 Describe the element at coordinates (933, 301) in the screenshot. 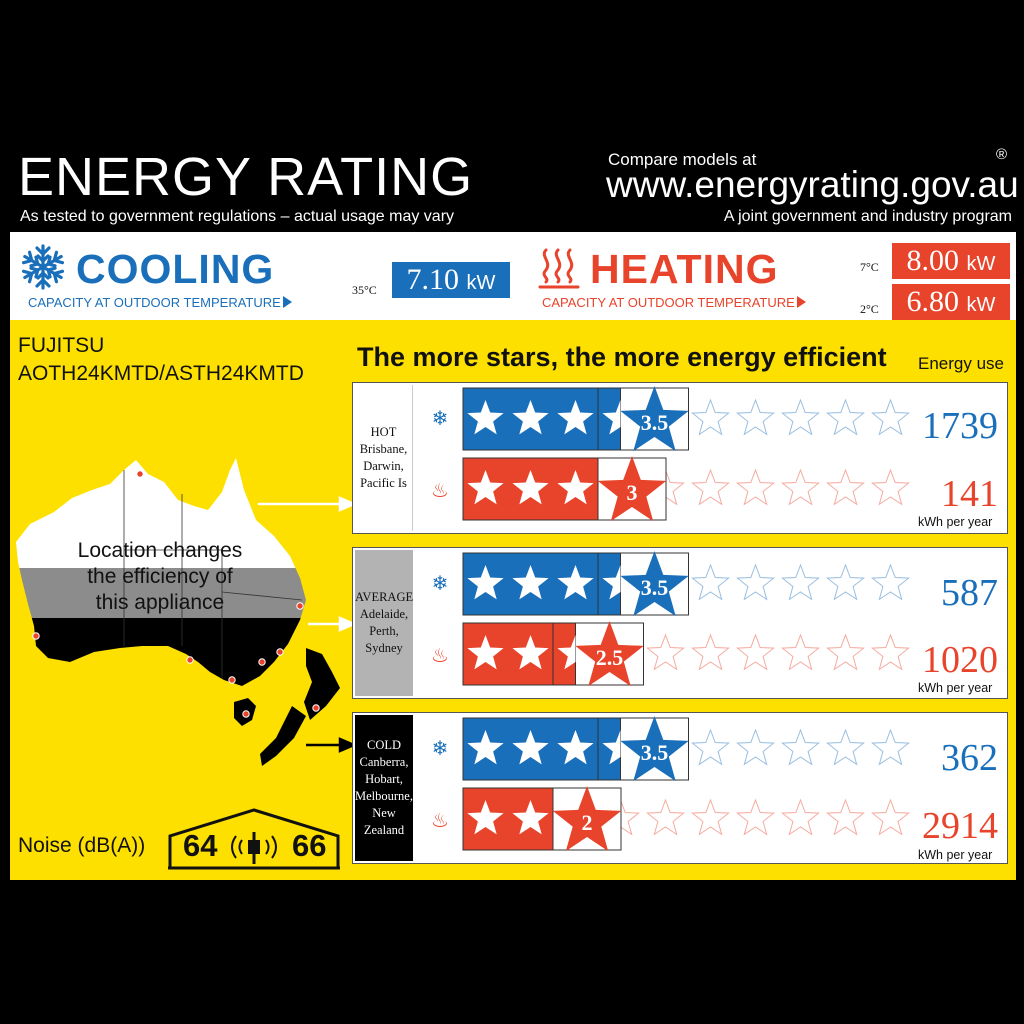

I see `heating-value-2-number: 6.80` at that location.